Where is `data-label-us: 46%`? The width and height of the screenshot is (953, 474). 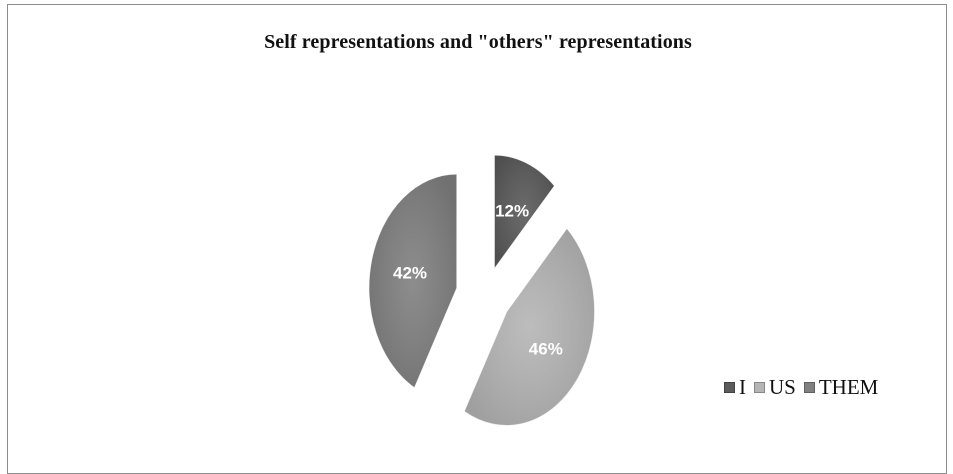
data-label-us: 46% is located at coordinates (546, 348).